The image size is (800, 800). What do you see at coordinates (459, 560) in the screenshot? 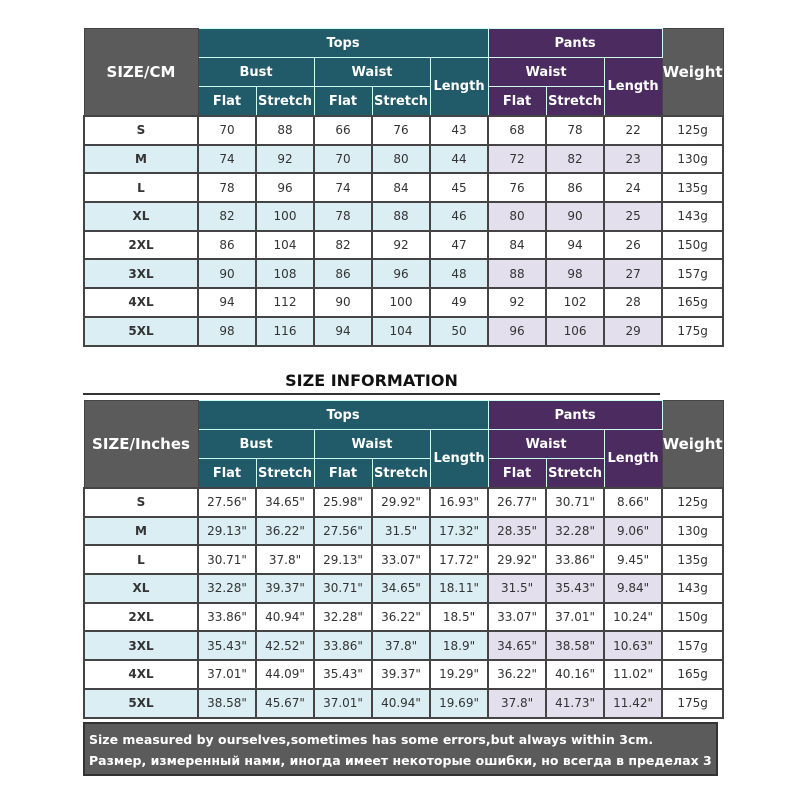
I see `value-cell: 17.72"` at bounding box center [459, 560].